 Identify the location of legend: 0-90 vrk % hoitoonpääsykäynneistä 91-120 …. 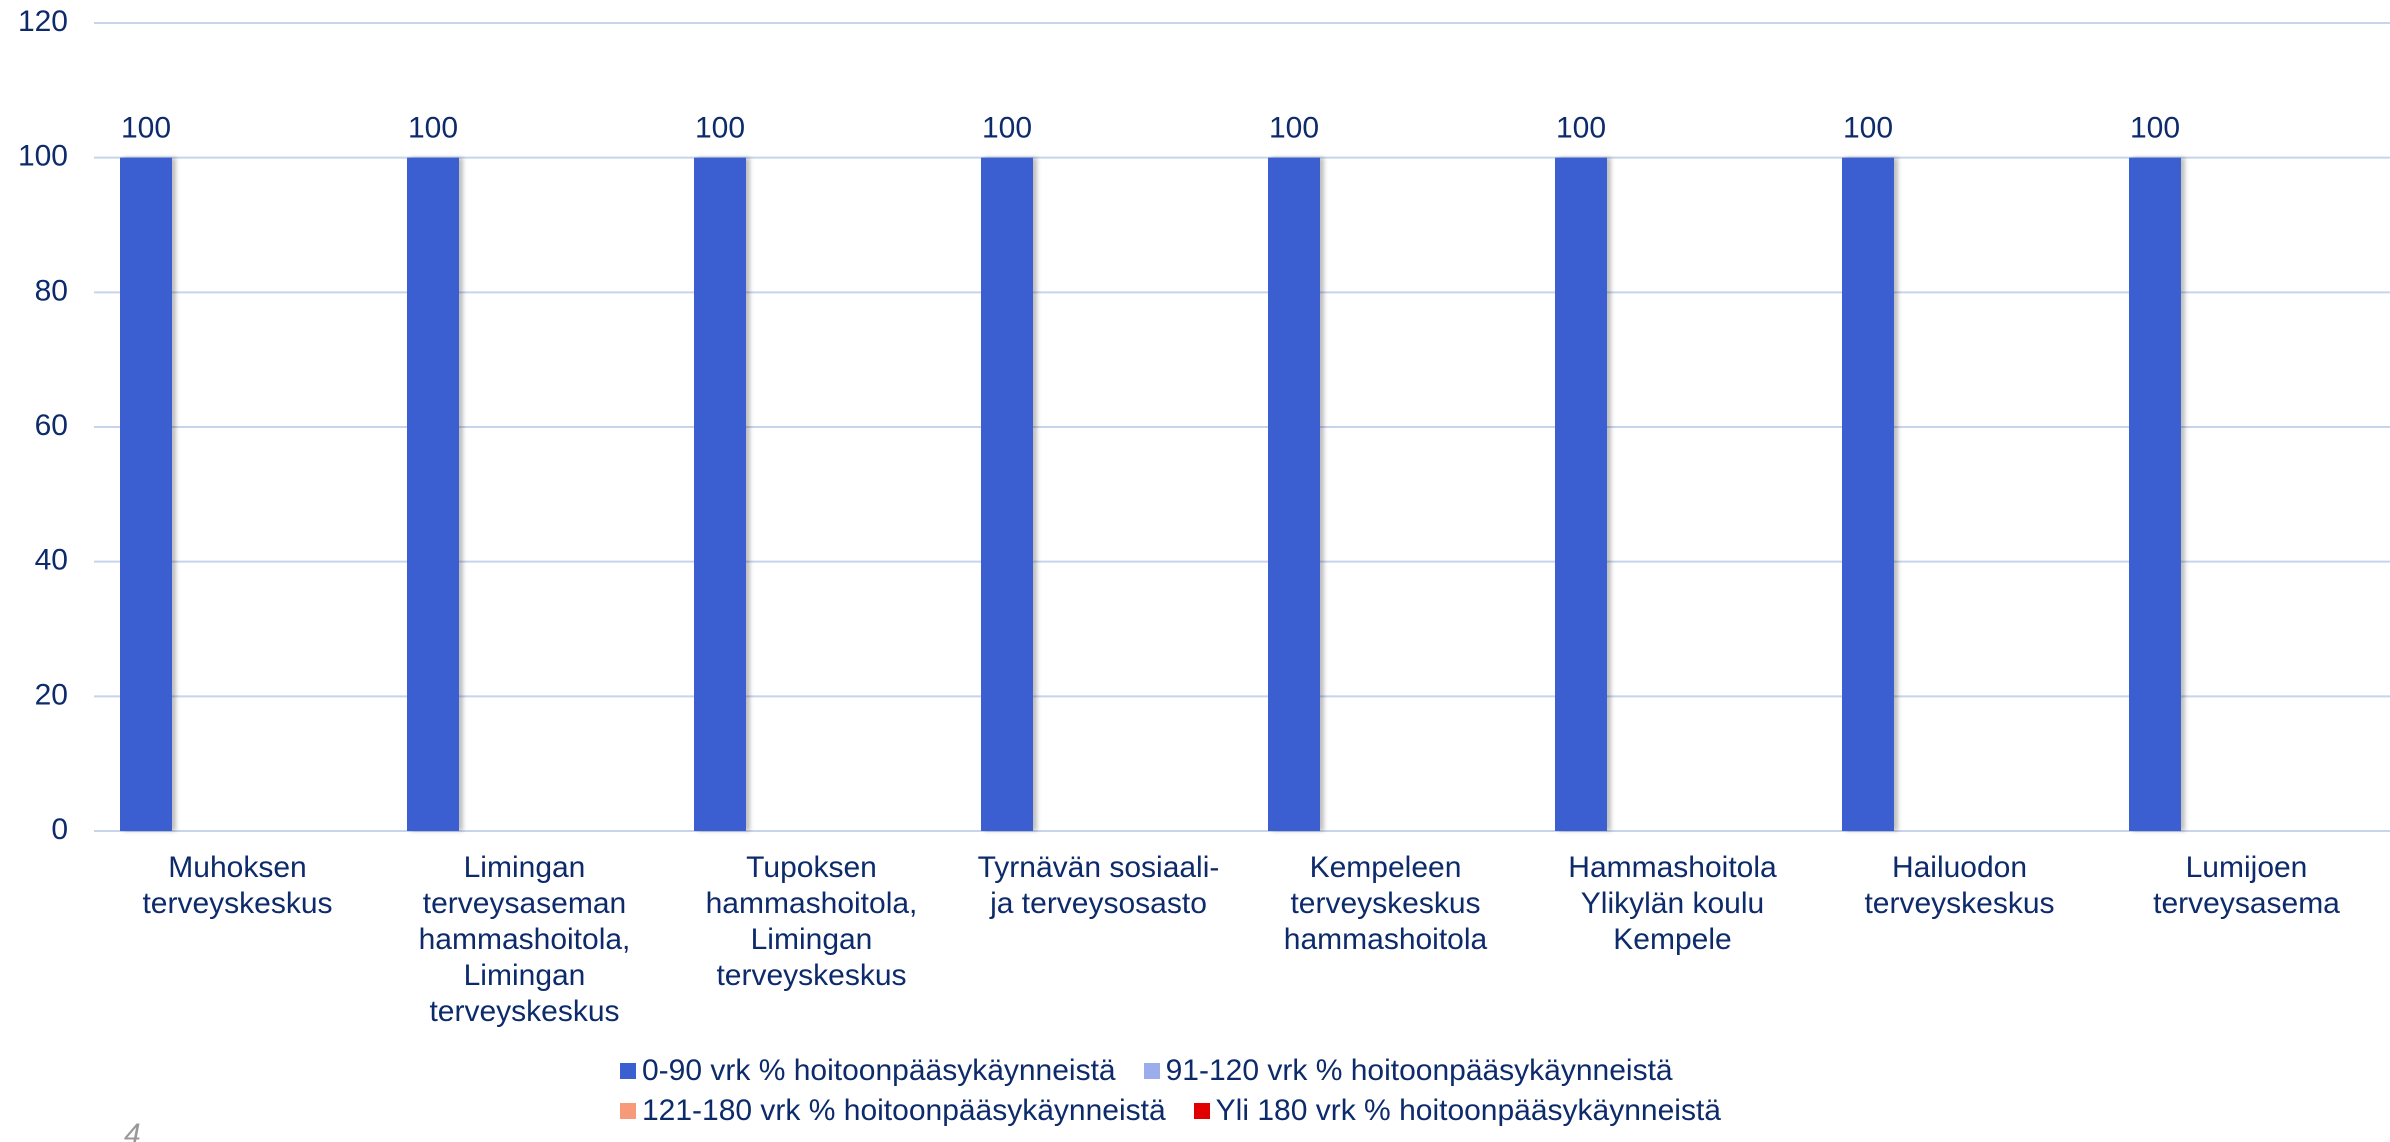
(1220, 1091).